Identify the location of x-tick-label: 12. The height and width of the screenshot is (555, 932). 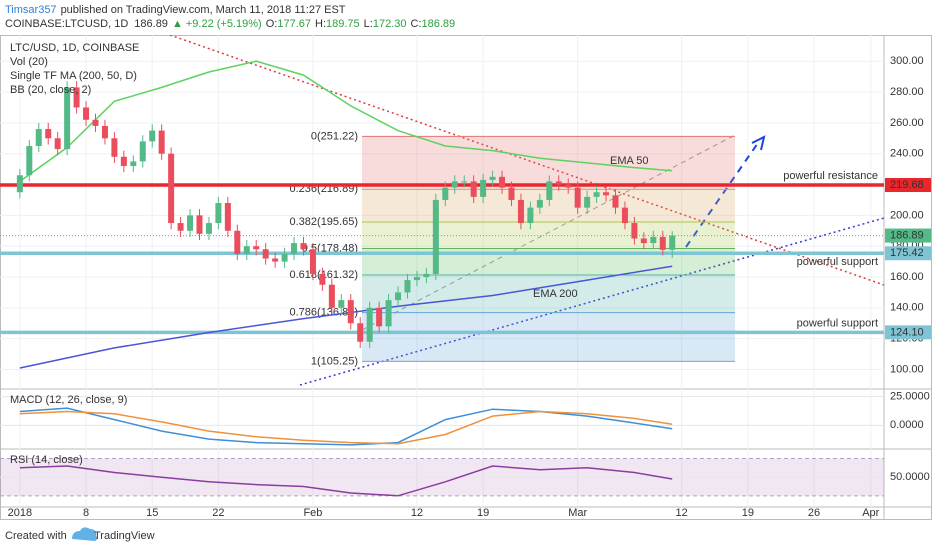
(417, 513).